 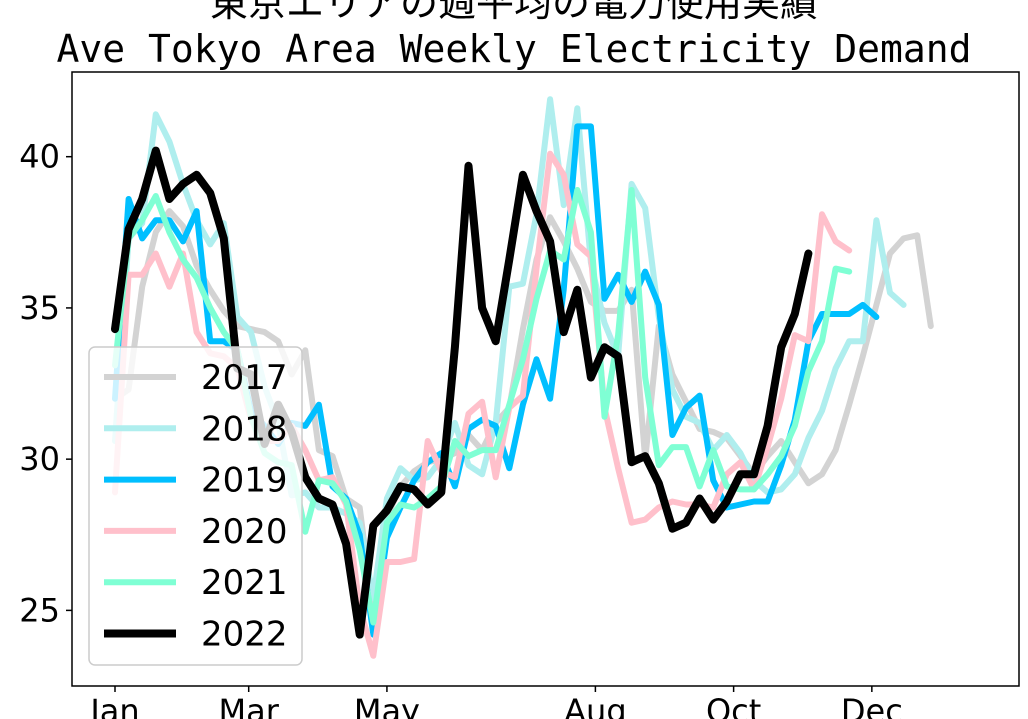 What do you see at coordinates (196, 429) in the screenshot?
I see `legend-entry-2018: 2018` at bounding box center [196, 429].